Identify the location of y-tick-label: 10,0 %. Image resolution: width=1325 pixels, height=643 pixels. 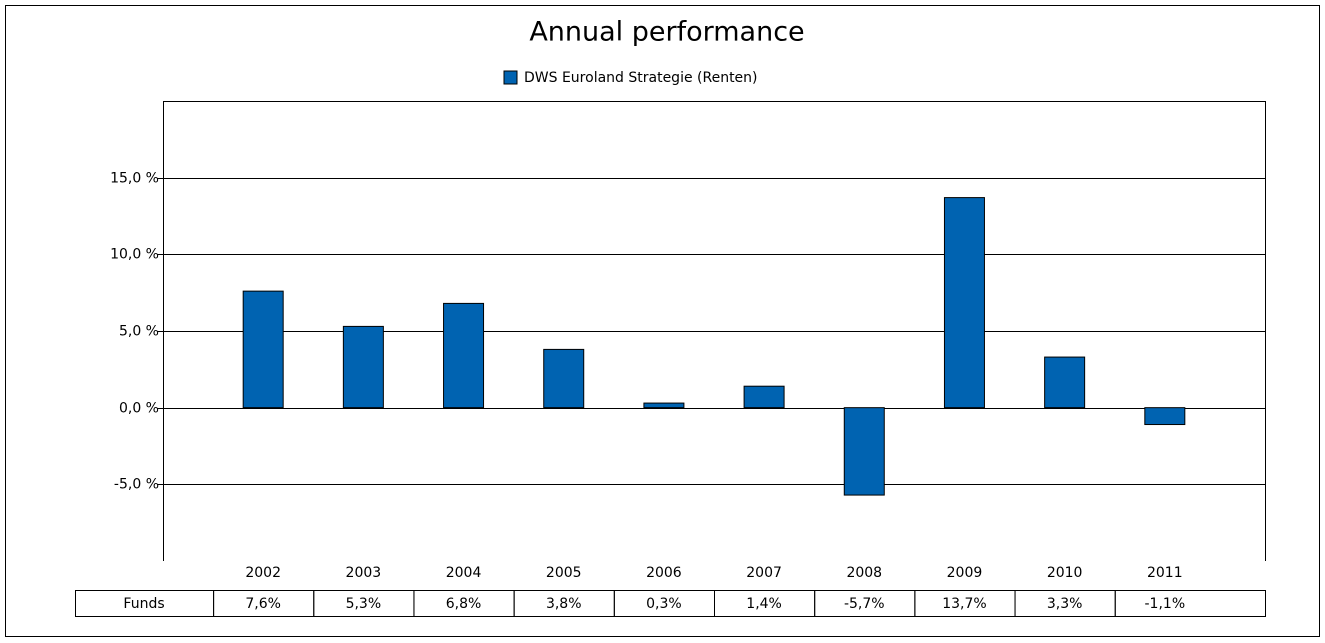
(134, 255).